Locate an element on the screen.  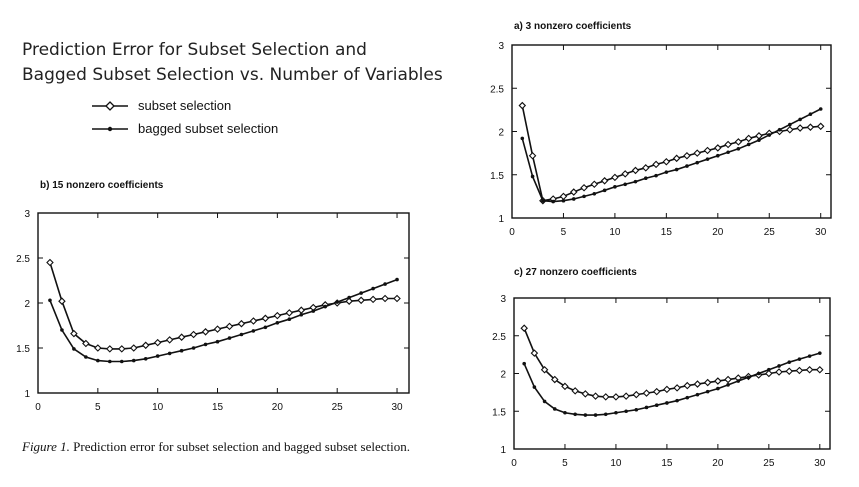
y-tick-label: 1 is located at coordinates (501, 219).